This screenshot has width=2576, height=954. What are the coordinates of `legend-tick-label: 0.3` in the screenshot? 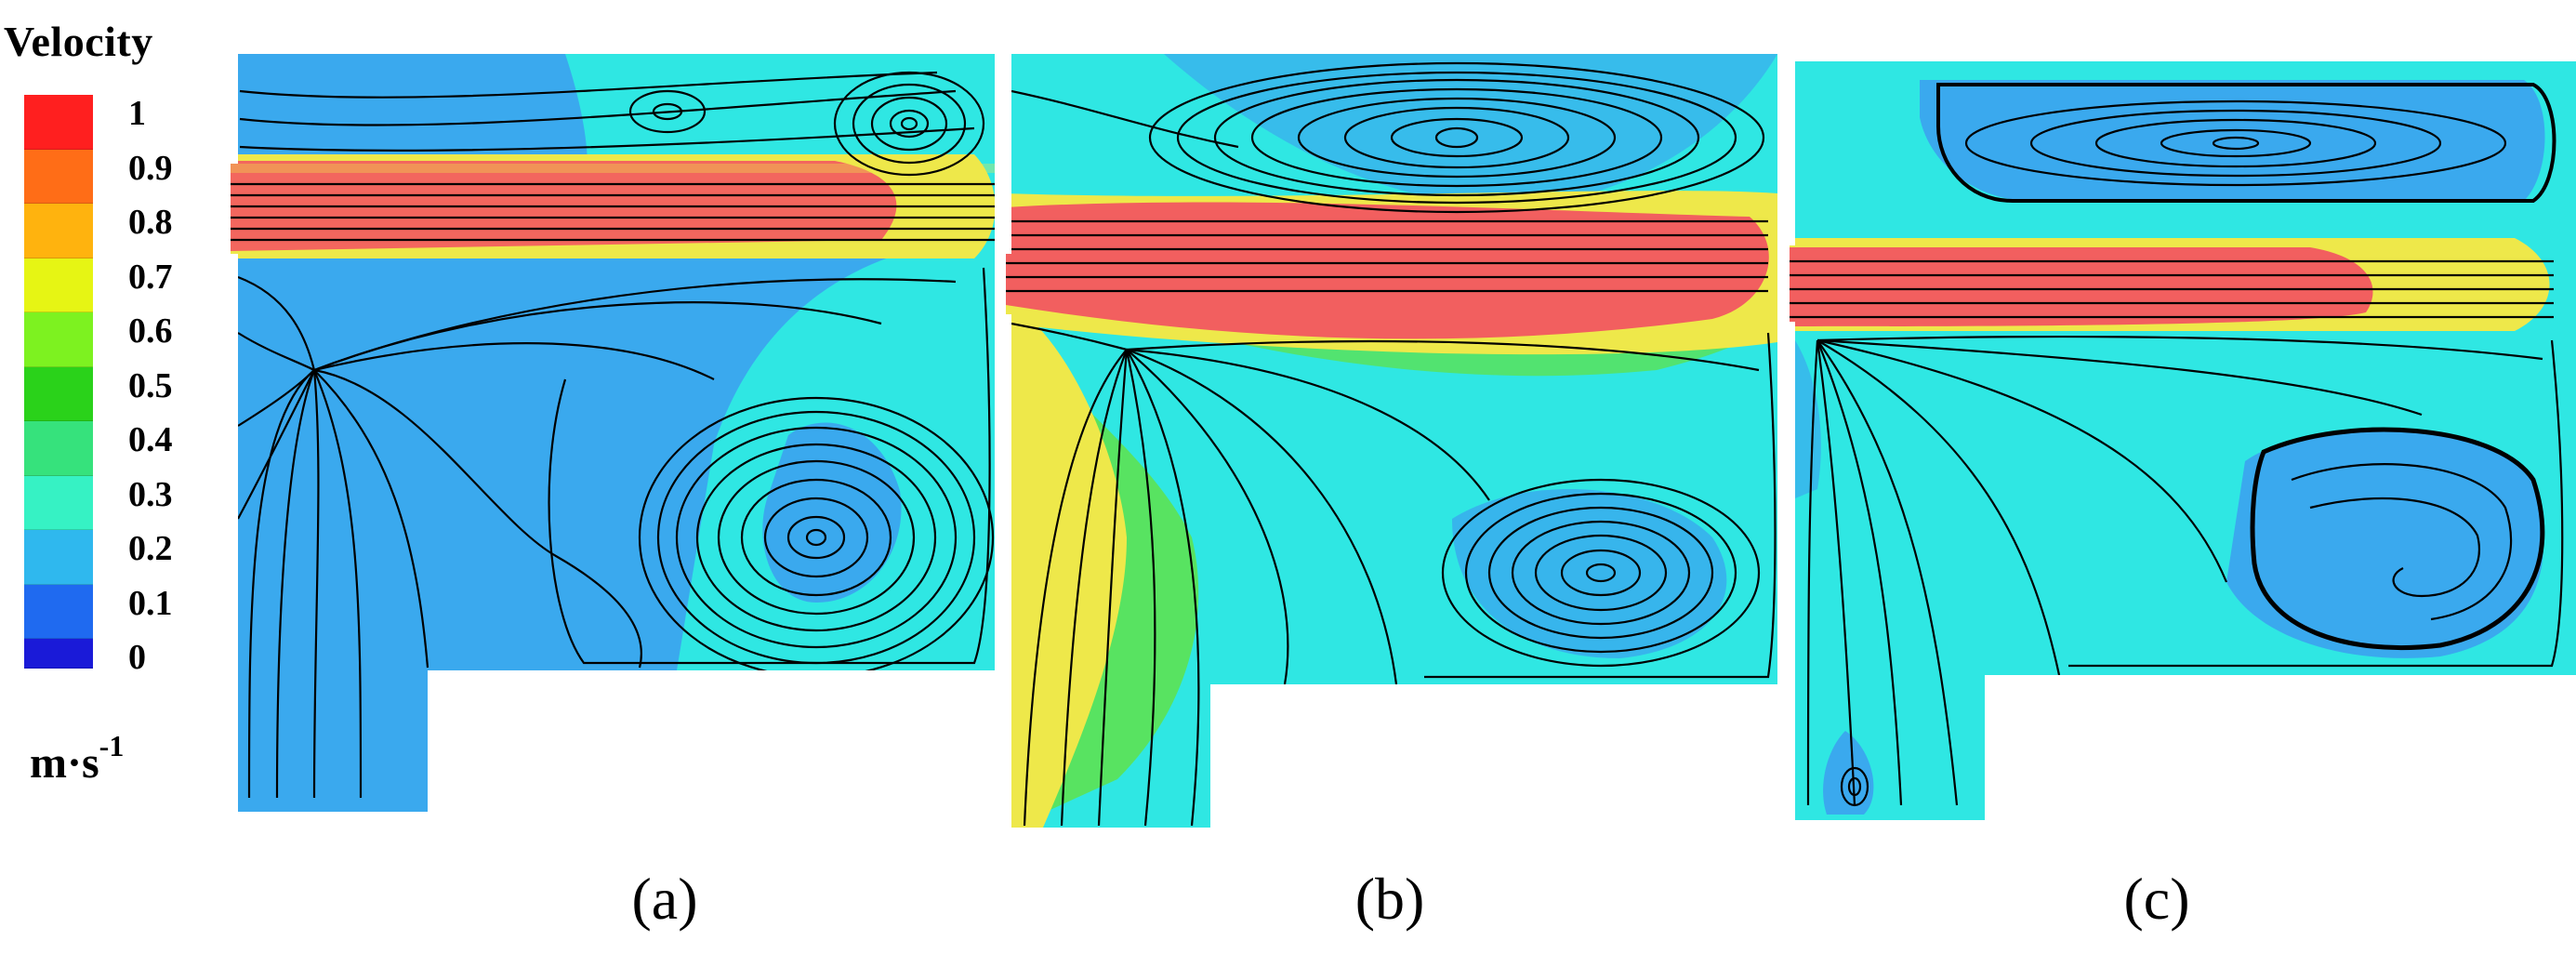 It's located at (150, 494).